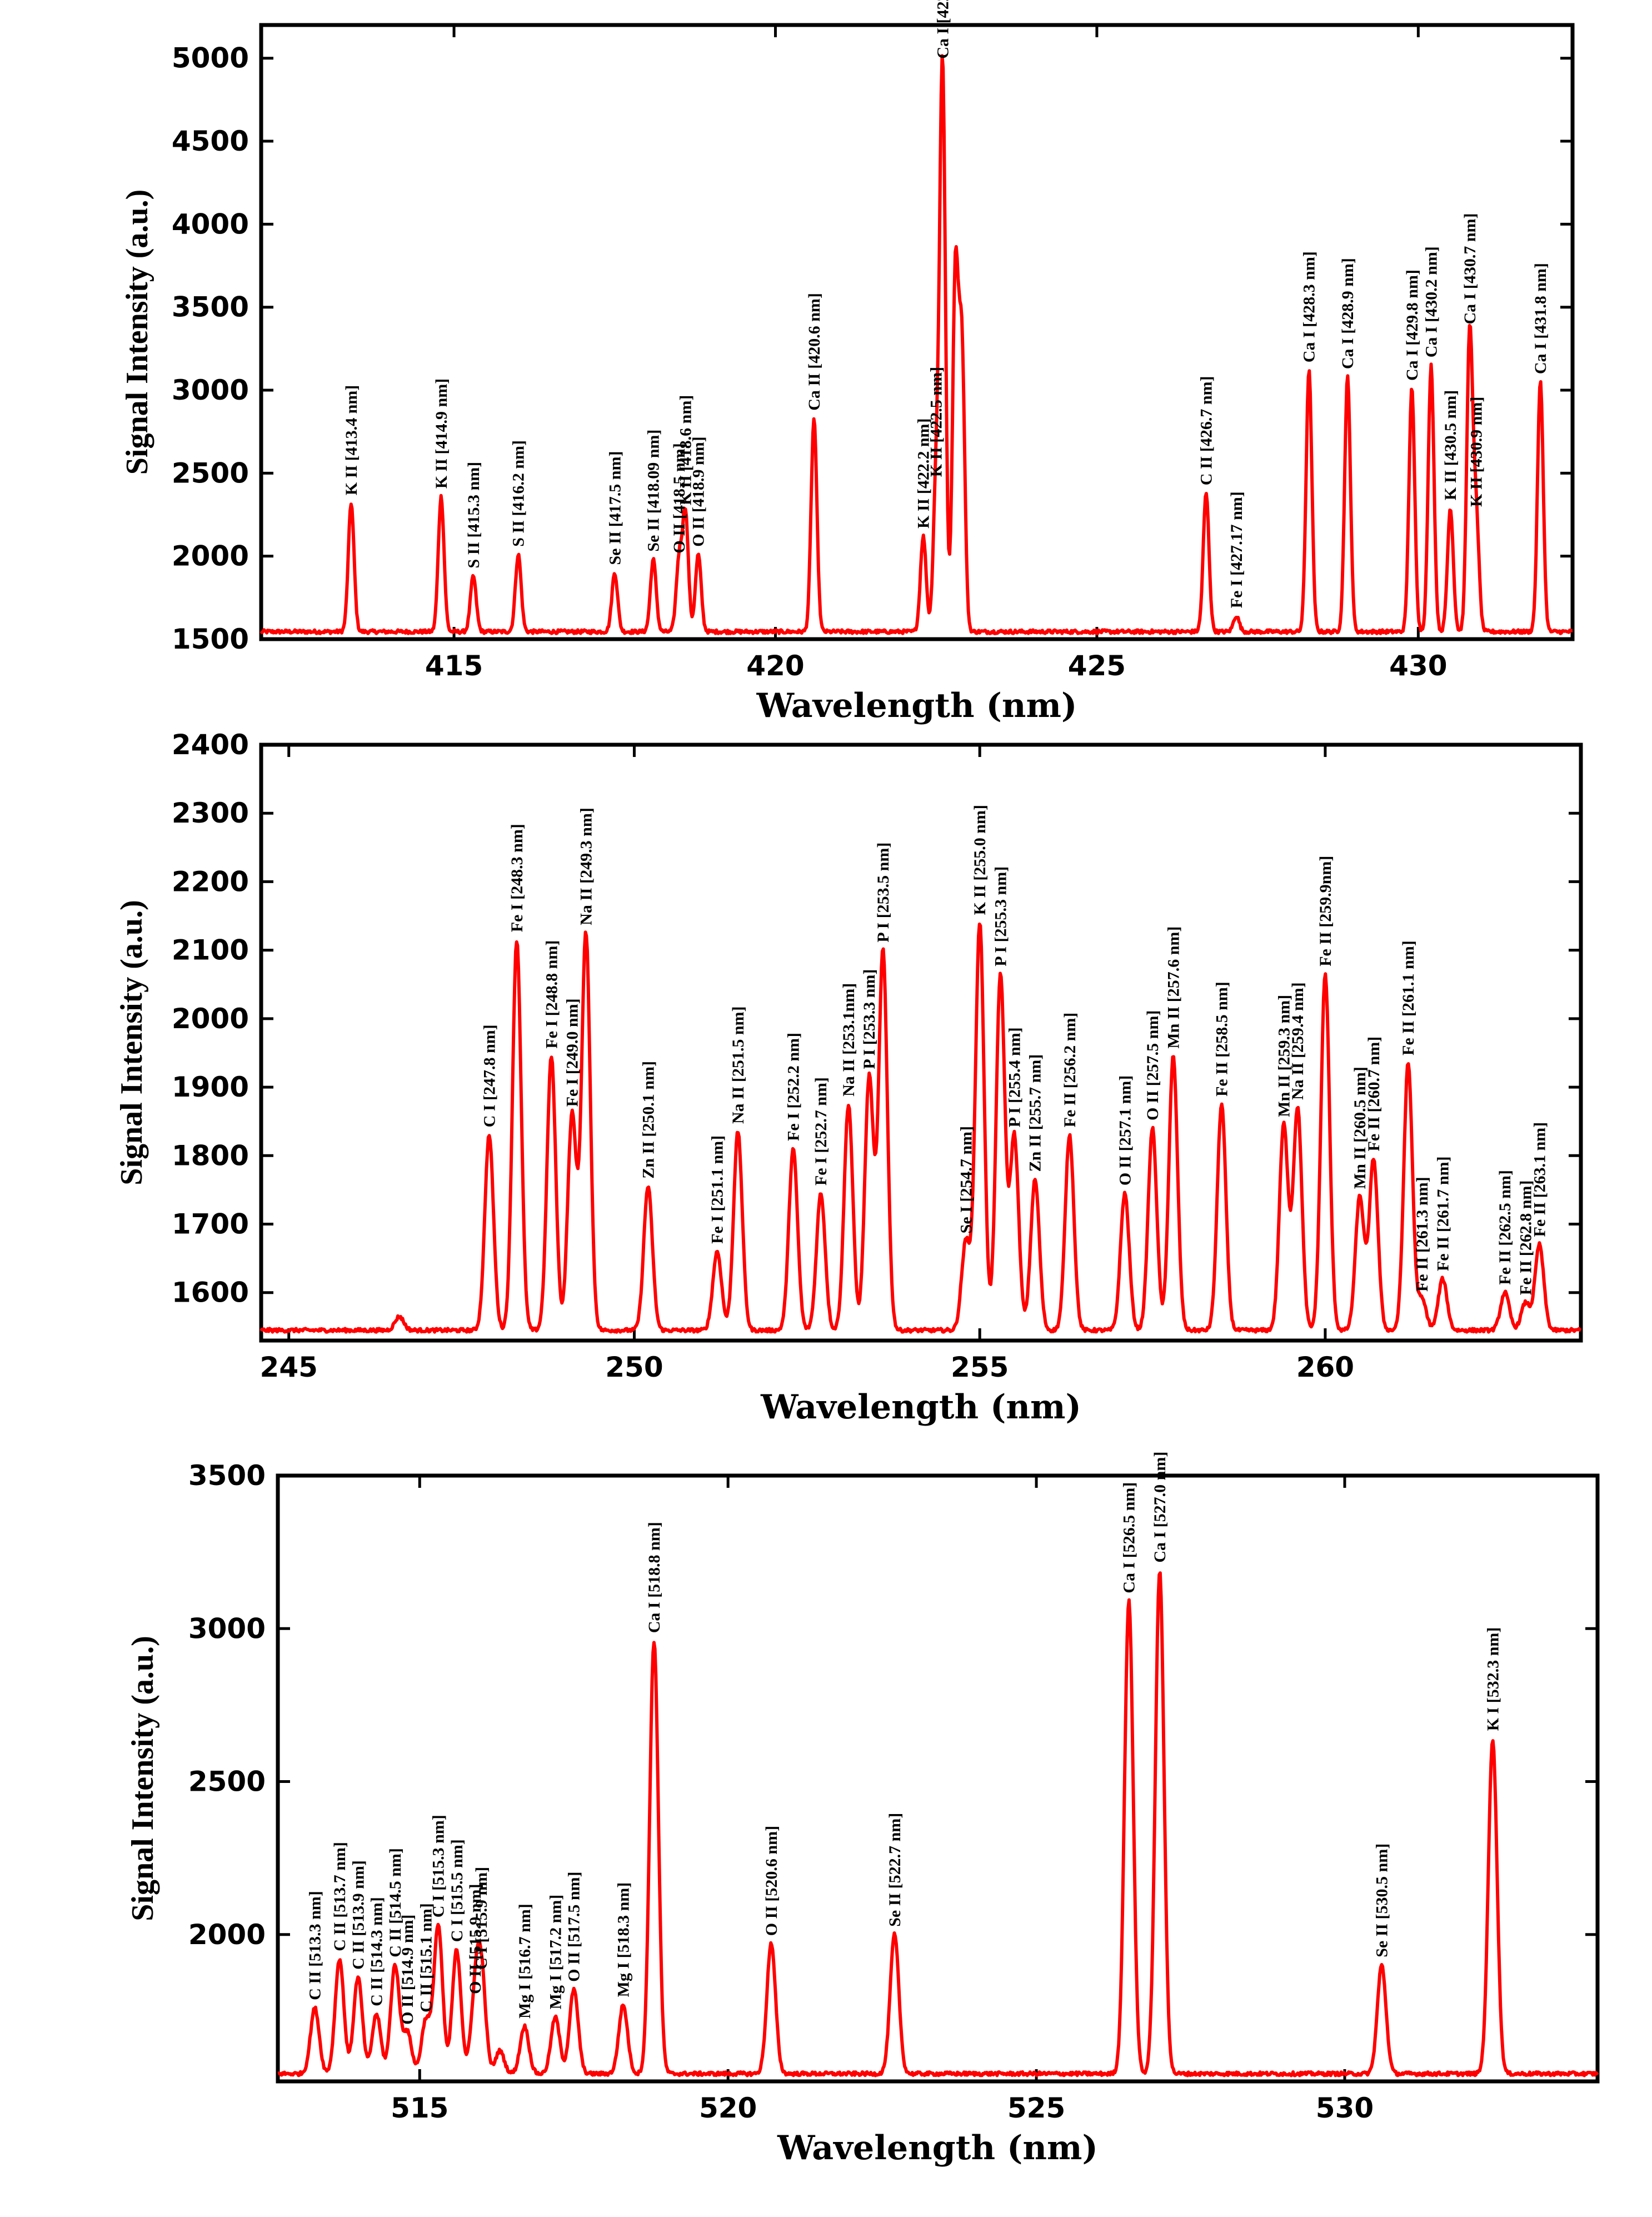  I want to click on peak-label: Fe II [256.2 nm], so click(1070, 1070).